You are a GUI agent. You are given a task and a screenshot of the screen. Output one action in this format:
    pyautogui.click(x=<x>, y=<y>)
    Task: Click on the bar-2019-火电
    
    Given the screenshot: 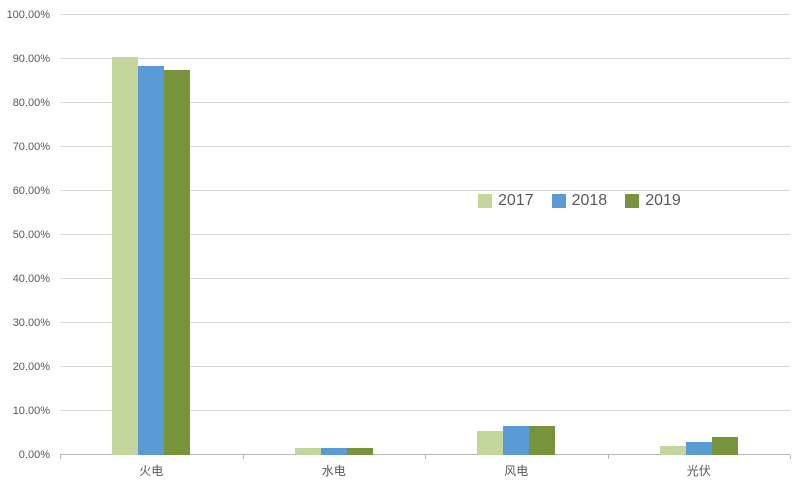 What is the action you would take?
    pyautogui.click(x=177, y=262)
    